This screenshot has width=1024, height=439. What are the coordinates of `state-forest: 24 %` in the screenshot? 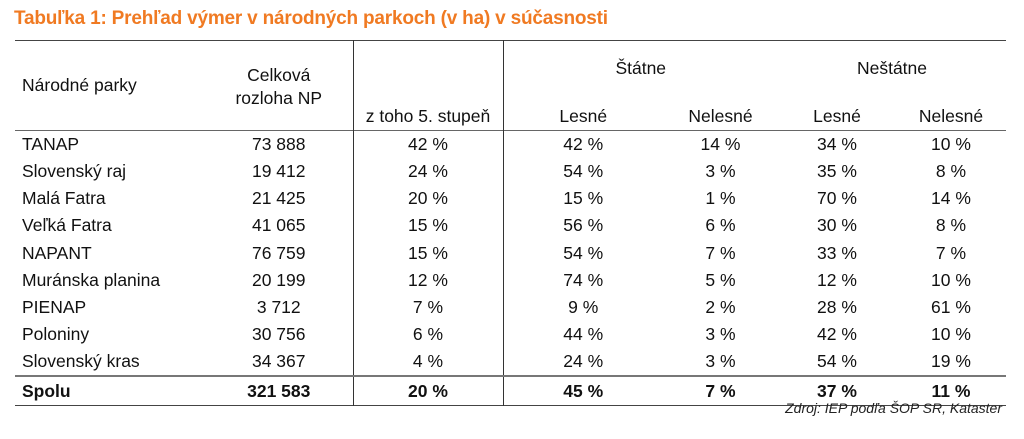 It's located at (583, 361).